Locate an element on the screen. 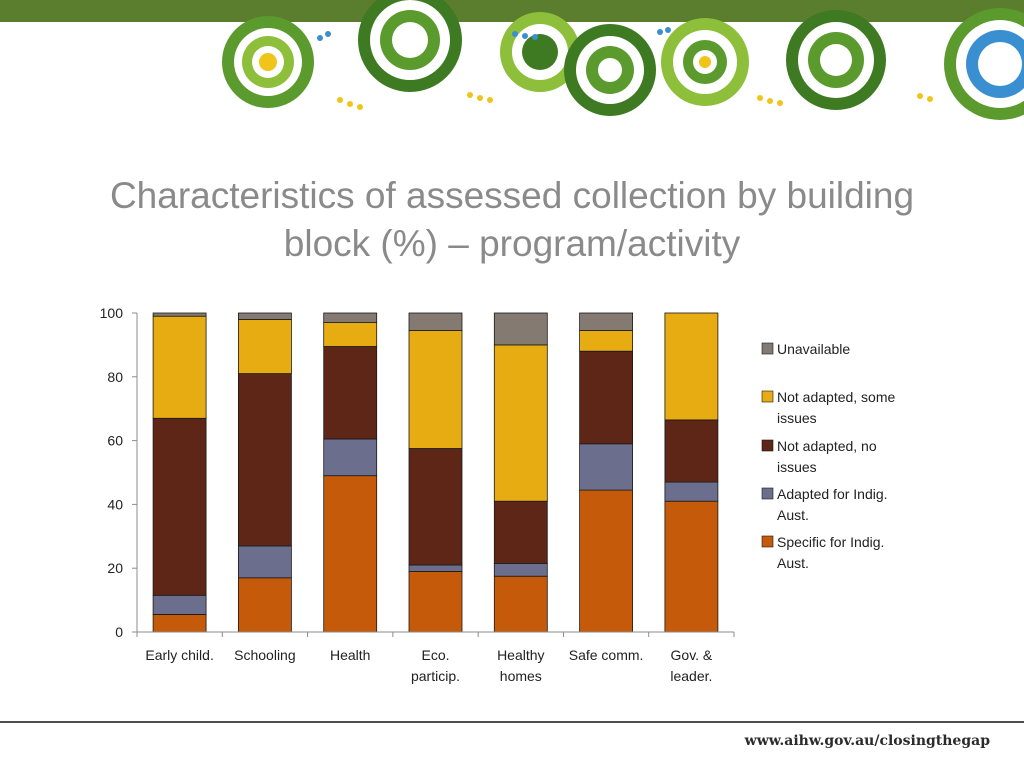 This screenshot has width=1024, height=768. y-tick-label: 100 is located at coordinates (112, 313).